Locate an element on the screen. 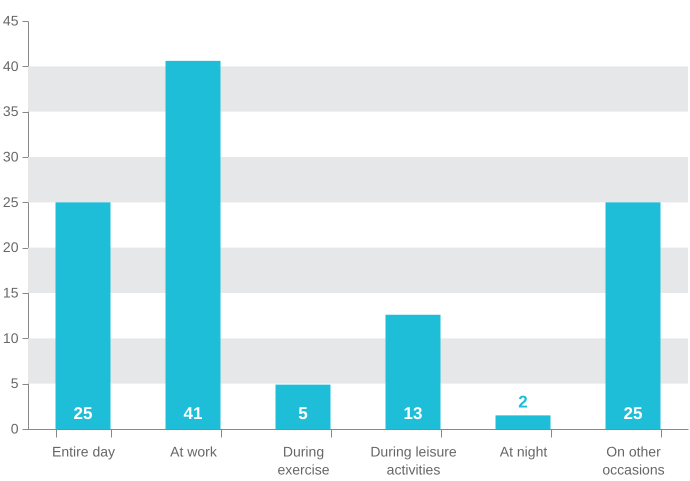 The width and height of the screenshot is (690, 481). y-tick-label: 45 is located at coordinates (10, 20).